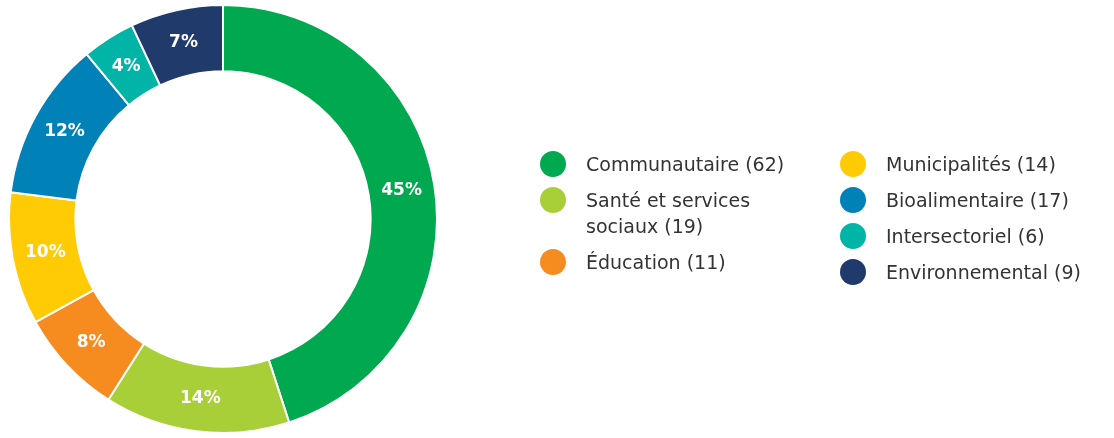  Describe the element at coordinates (669, 213) in the screenshot. I see `legend-label: Santé et services sociaux (19)` at that location.